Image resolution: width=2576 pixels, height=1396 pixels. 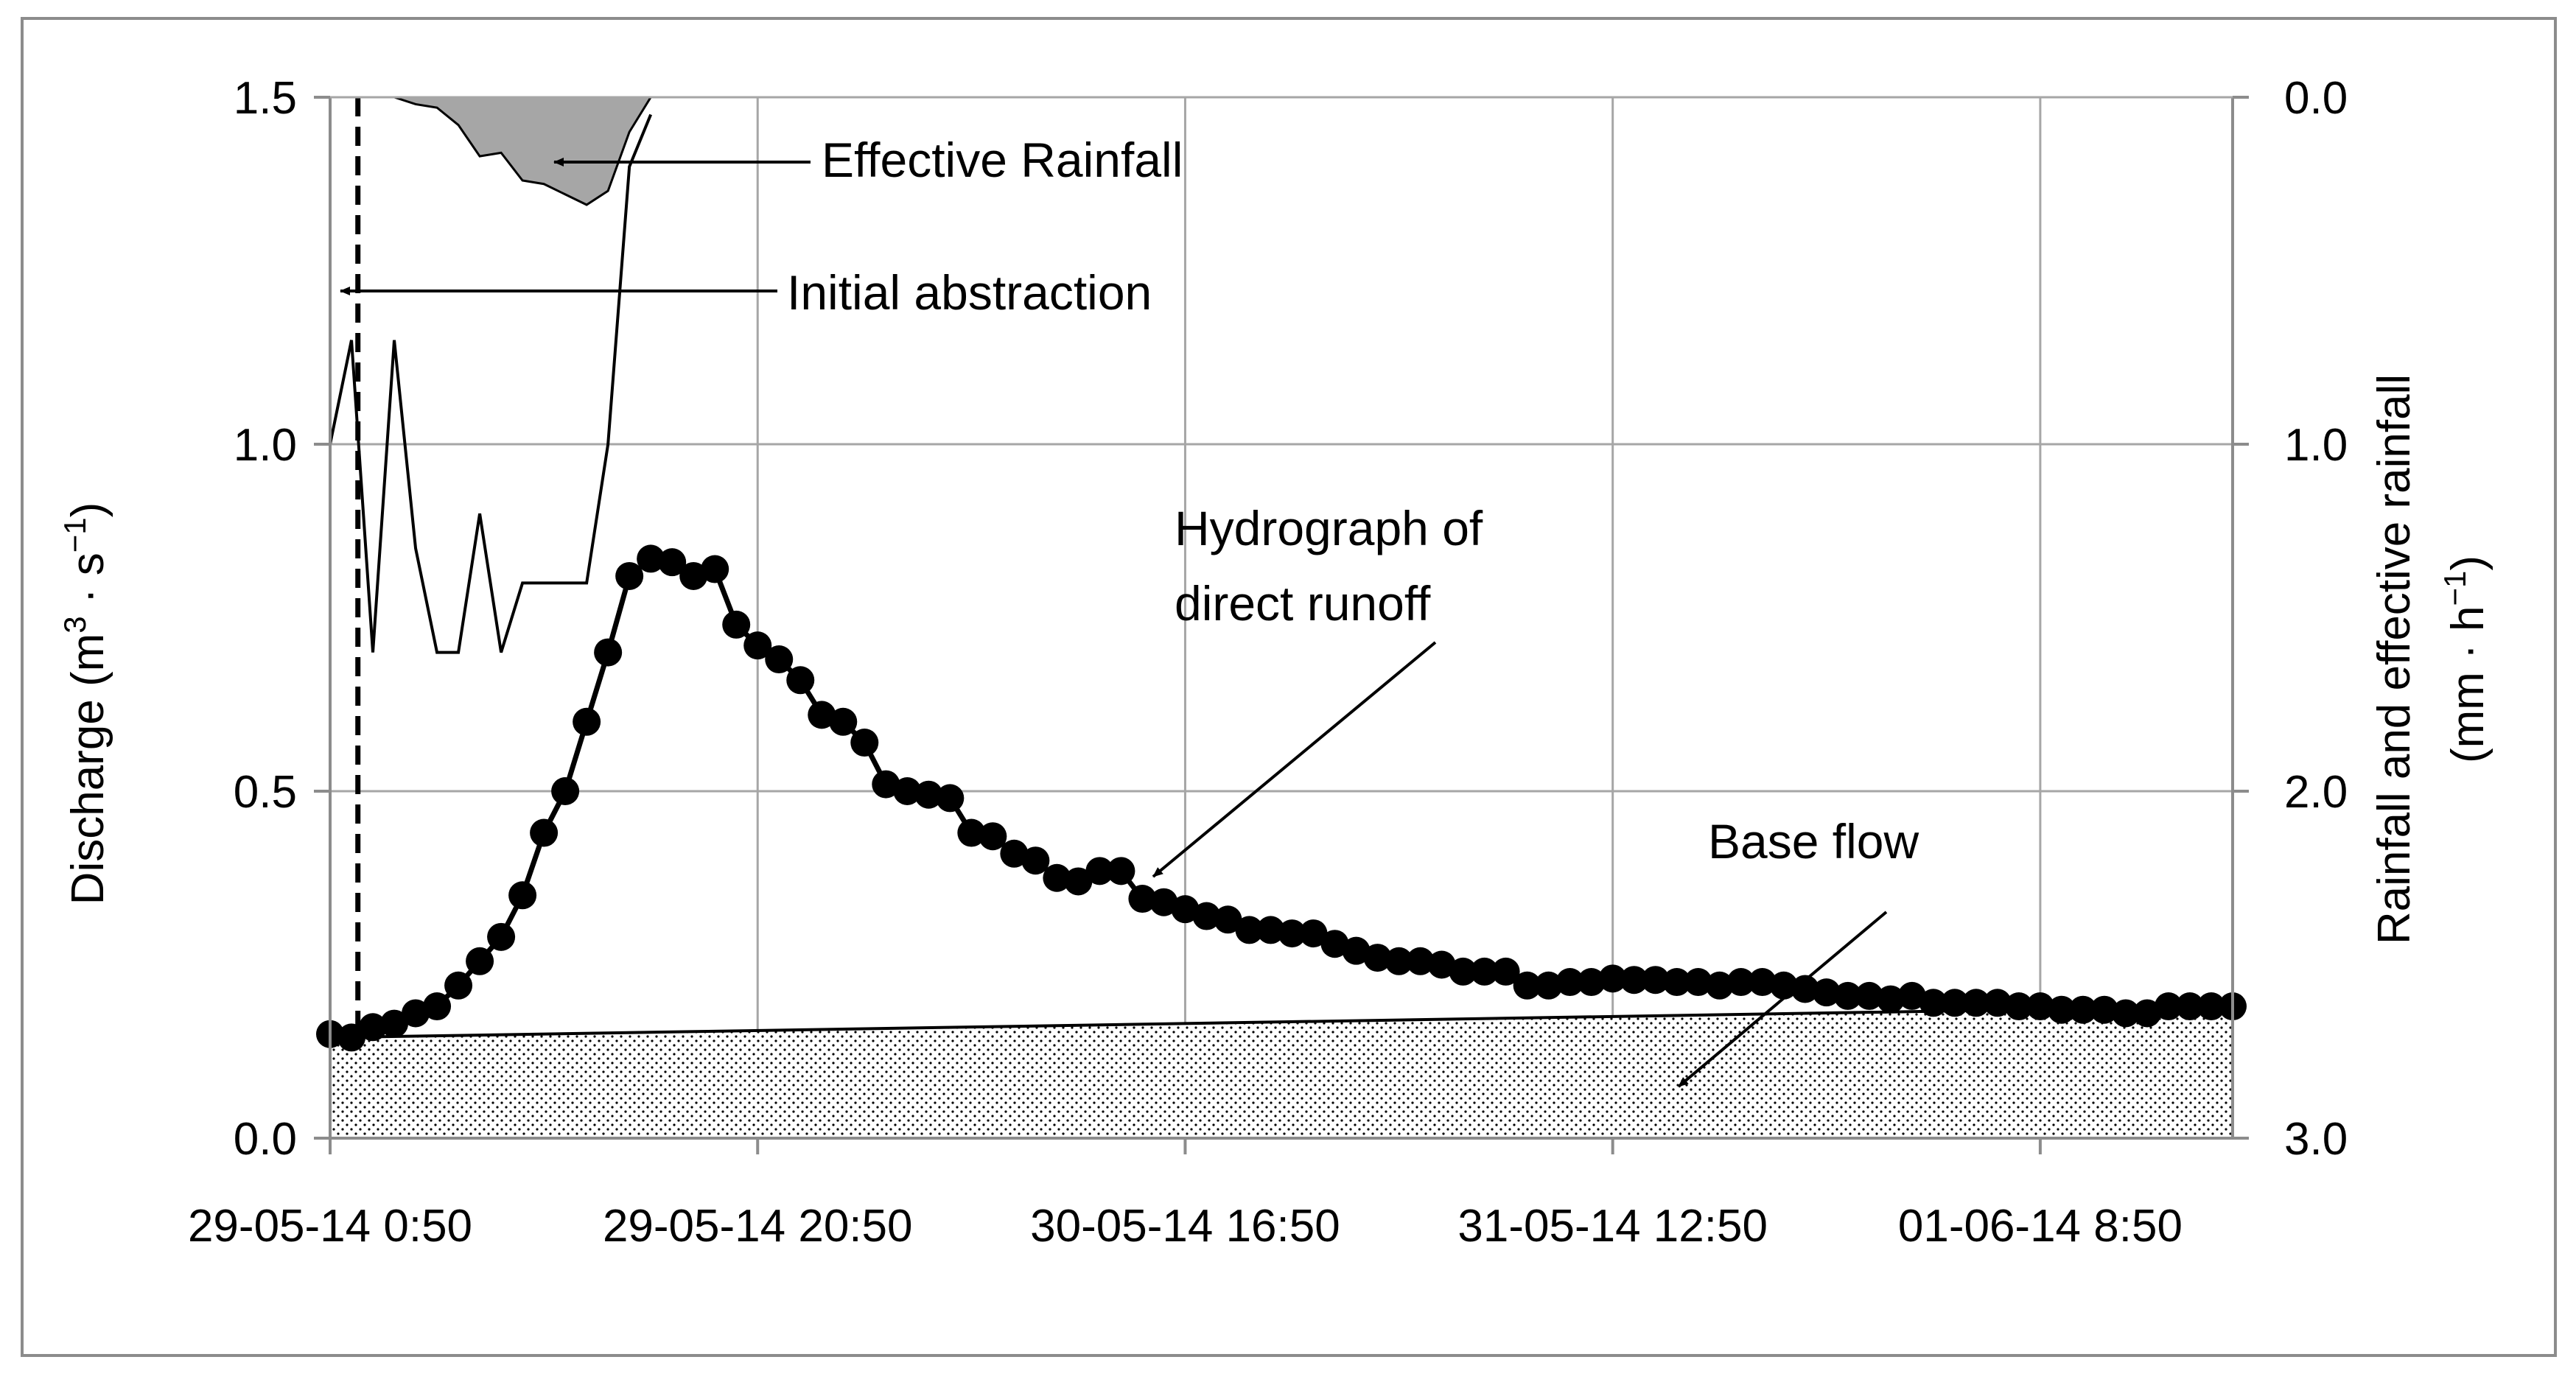 I want to click on left-tick-label: 1.0, so click(x=265, y=445).